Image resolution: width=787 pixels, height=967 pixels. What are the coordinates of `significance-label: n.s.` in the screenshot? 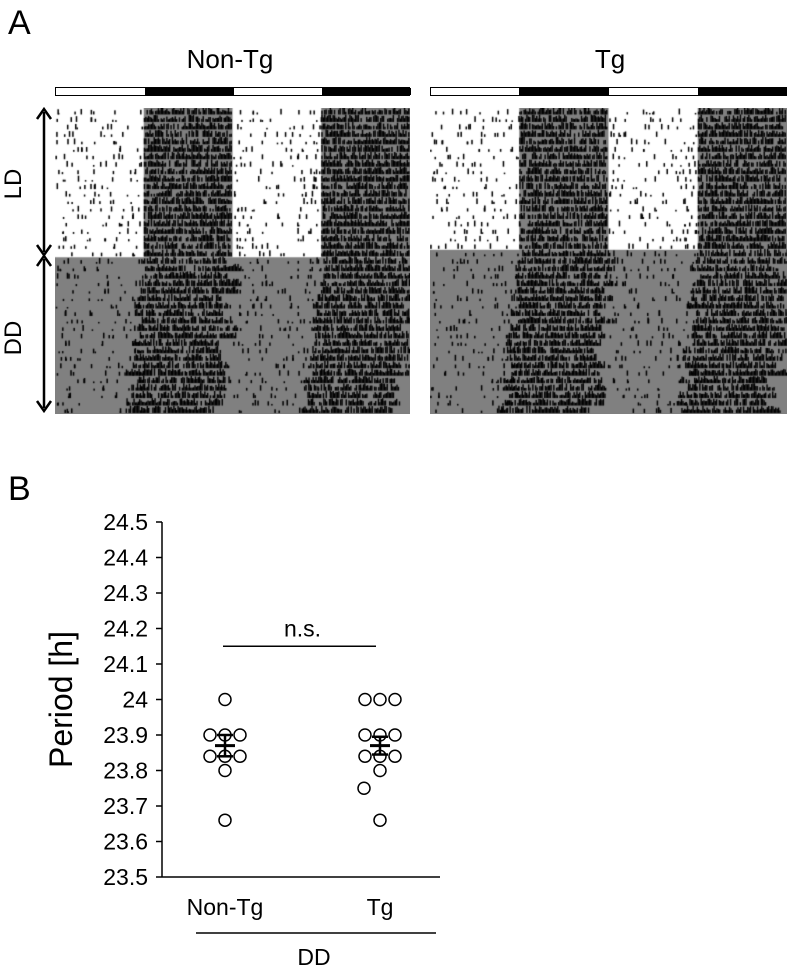 It's located at (302, 628).